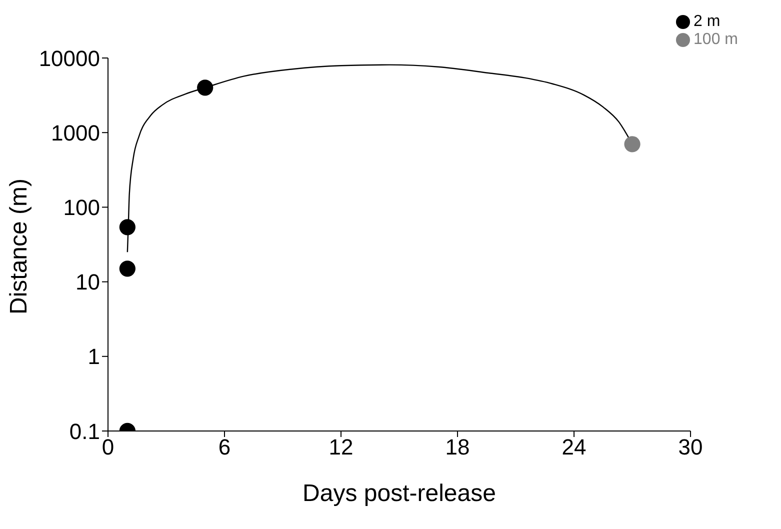  I want to click on legend-label: 2 m, so click(707, 21).